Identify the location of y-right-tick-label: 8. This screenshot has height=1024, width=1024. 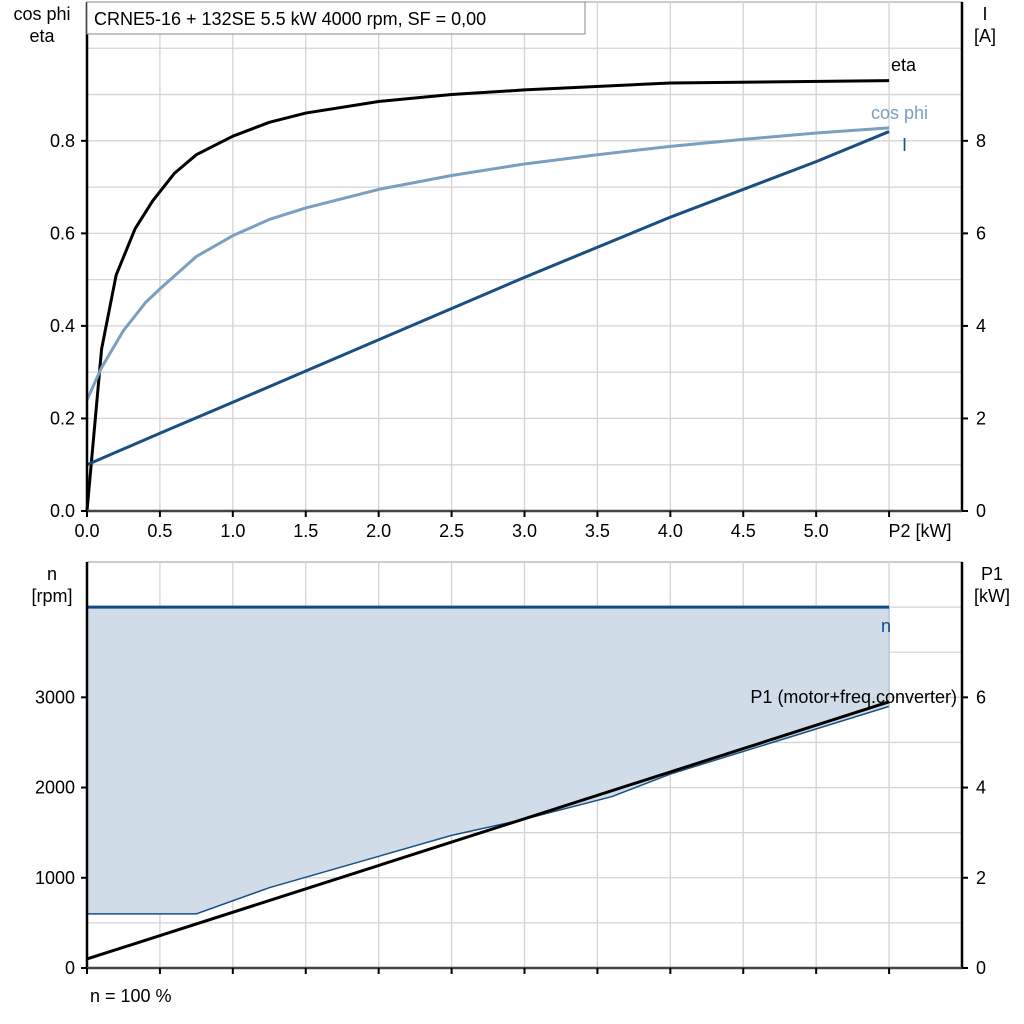
(981, 141).